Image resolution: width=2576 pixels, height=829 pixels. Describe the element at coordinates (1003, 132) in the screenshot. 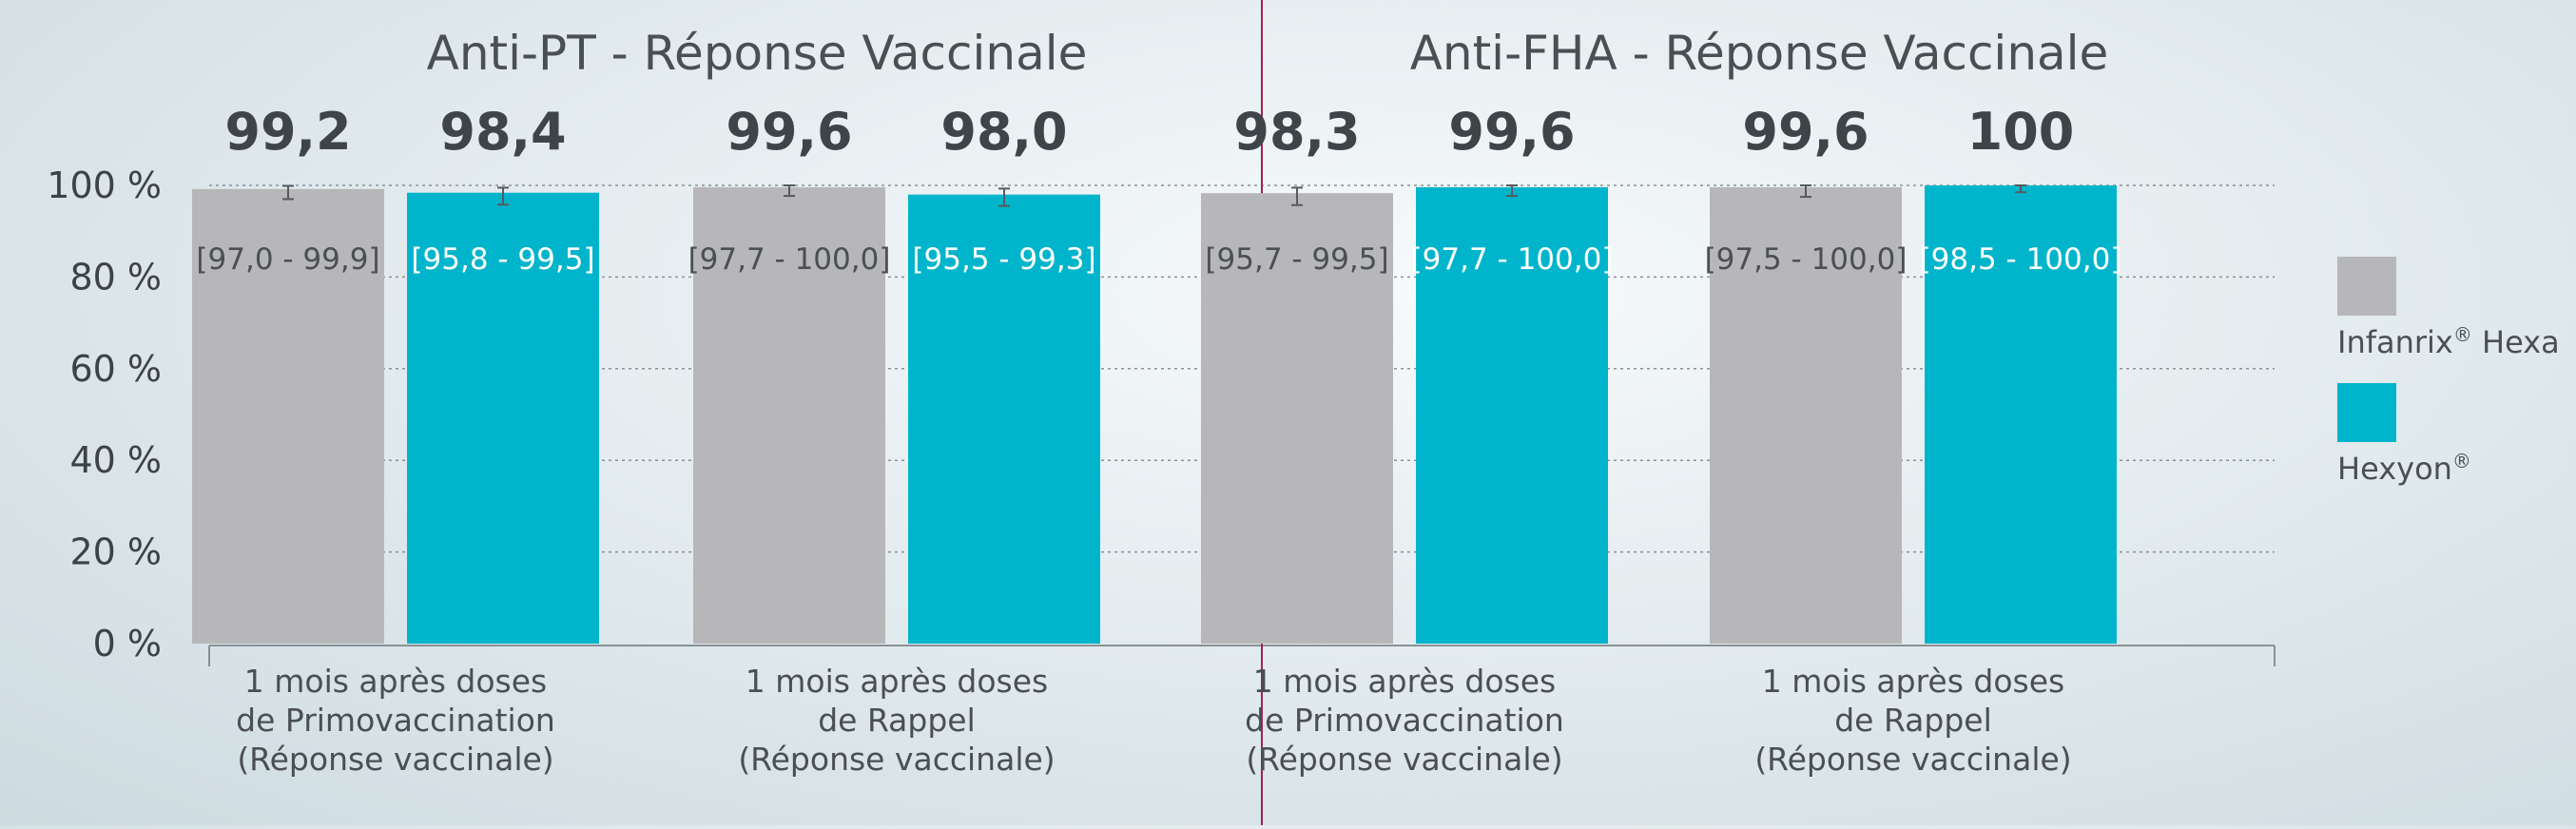

I see `data-label: 98,0` at that location.